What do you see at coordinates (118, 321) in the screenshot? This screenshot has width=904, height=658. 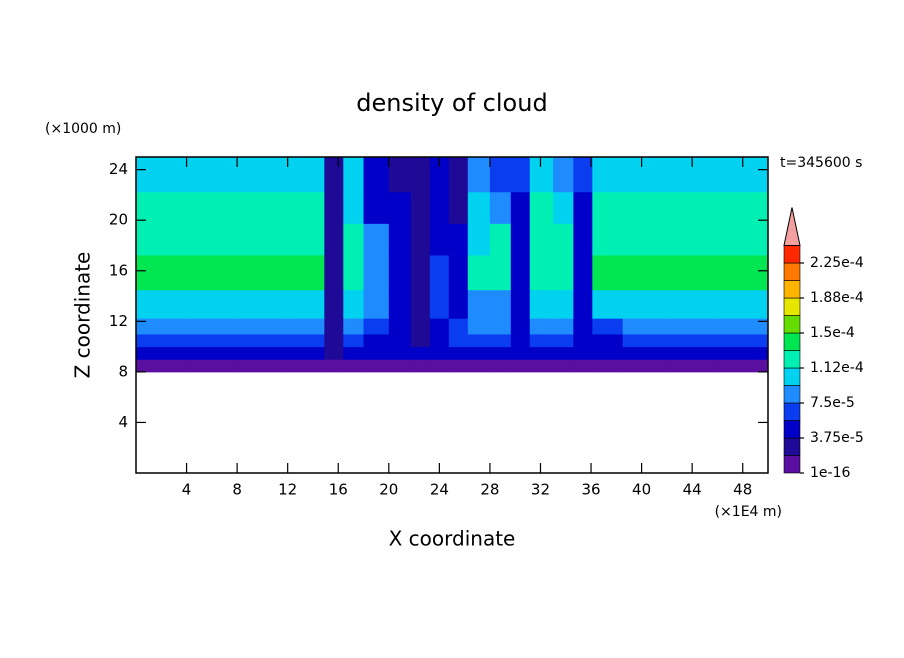 I see `y-tick-label: 12` at bounding box center [118, 321].